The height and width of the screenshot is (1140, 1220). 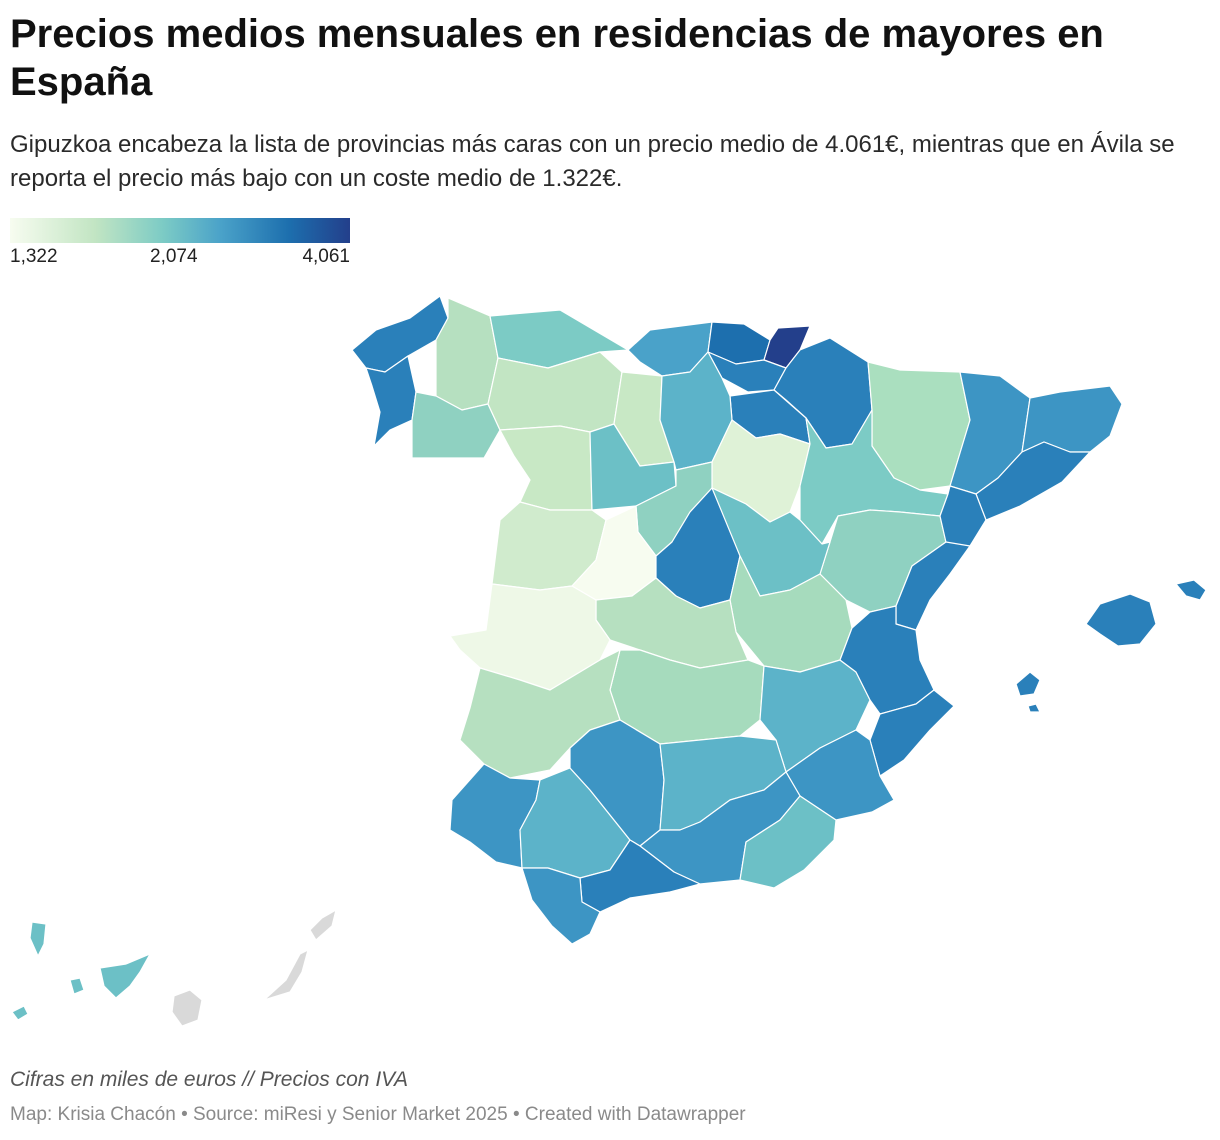 What do you see at coordinates (326, 256) in the screenshot?
I see `legend-max-label: 4,061` at bounding box center [326, 256].